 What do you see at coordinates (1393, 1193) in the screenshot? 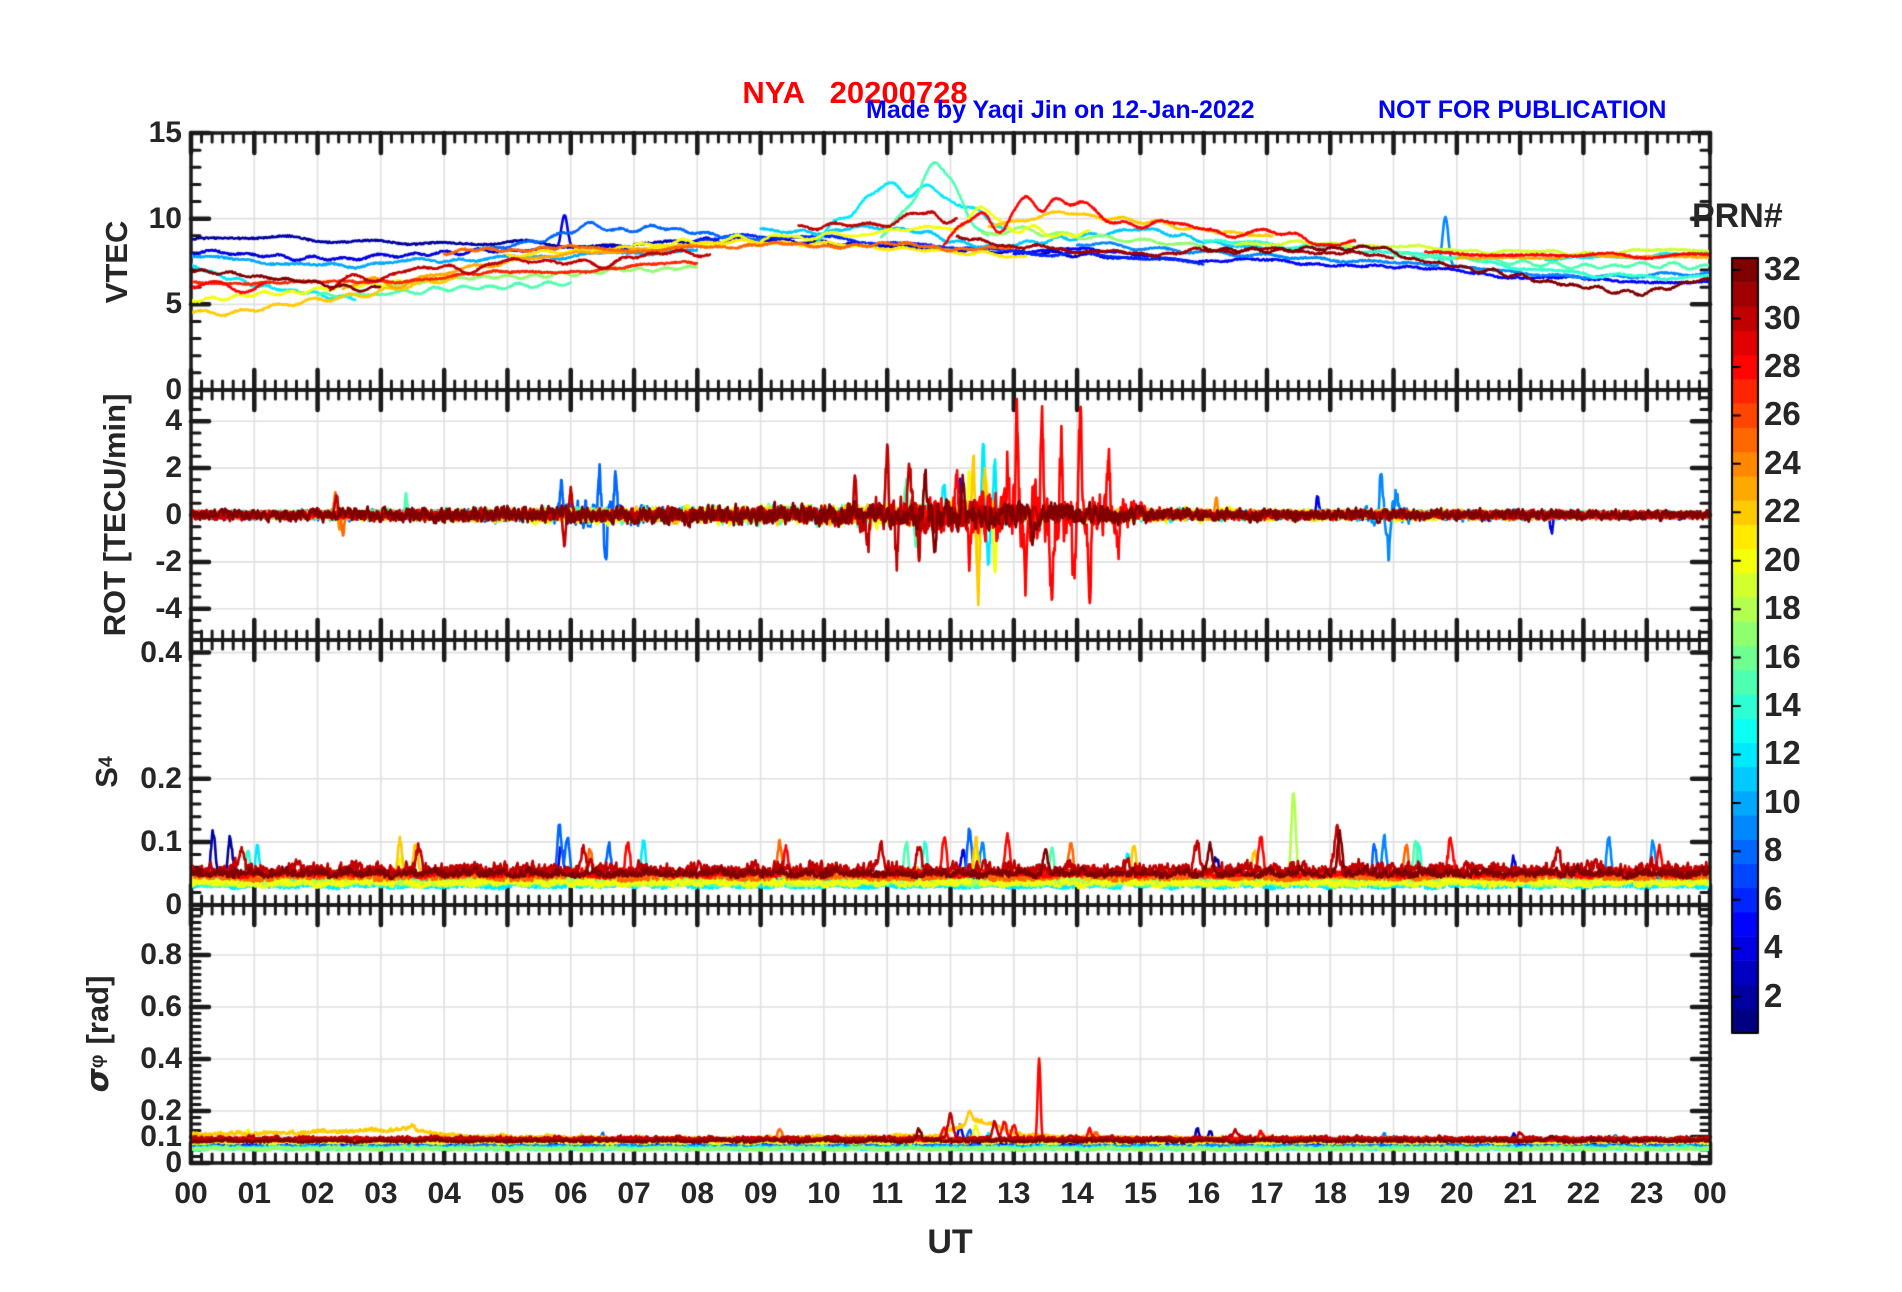
I see `x-tick-label: 19` at bounding box center [1393, 1193].